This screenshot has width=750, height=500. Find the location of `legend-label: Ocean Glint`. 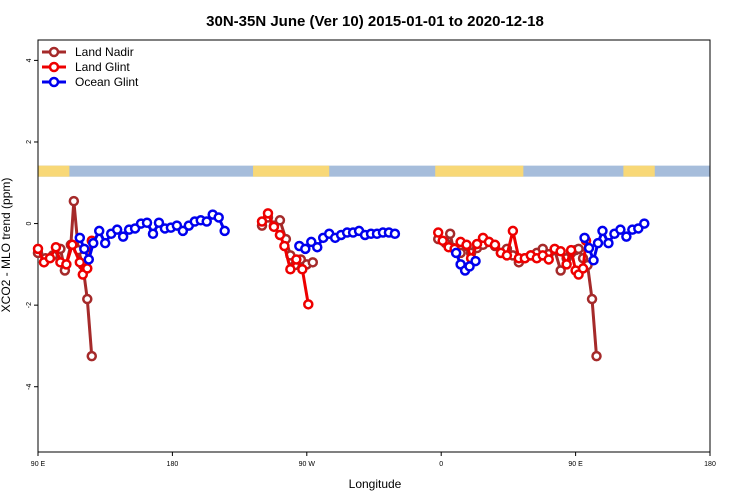

legend-label: Ocean Glint is located at coordinates (107, 82).